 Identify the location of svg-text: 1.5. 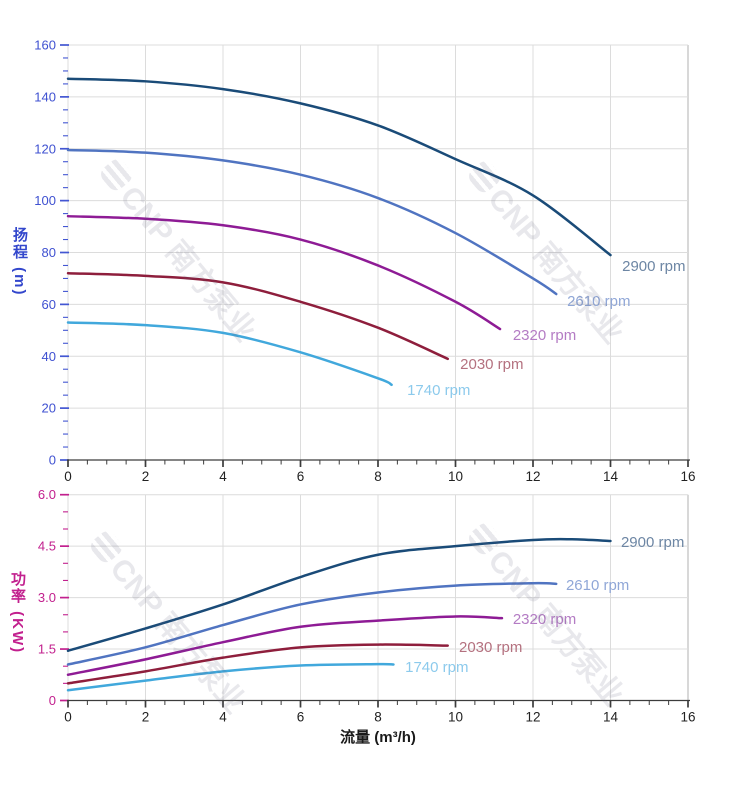
(47, 649).